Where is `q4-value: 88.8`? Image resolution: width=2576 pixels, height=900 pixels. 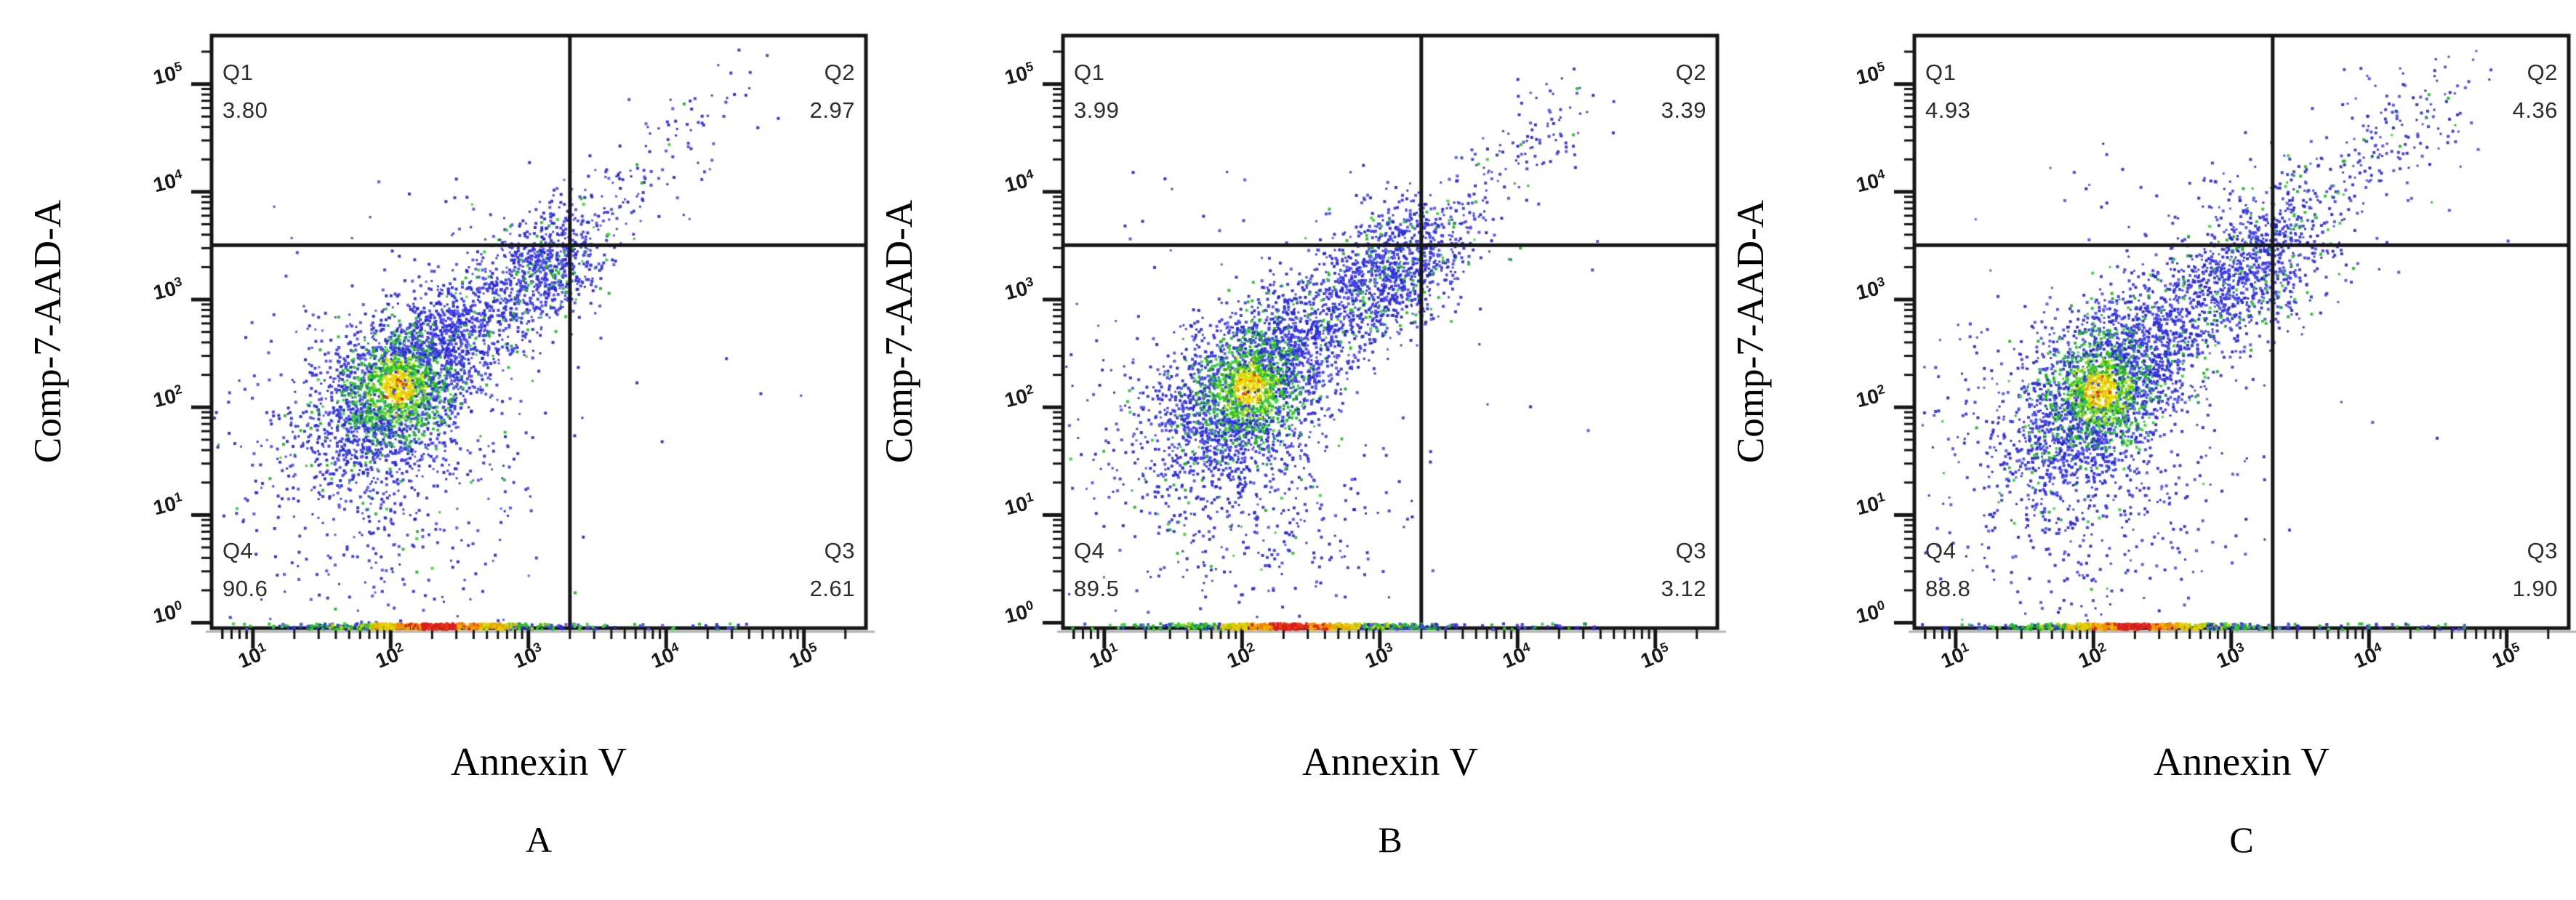 q4-value: 88.8 is located at coordinates (1948, 588).